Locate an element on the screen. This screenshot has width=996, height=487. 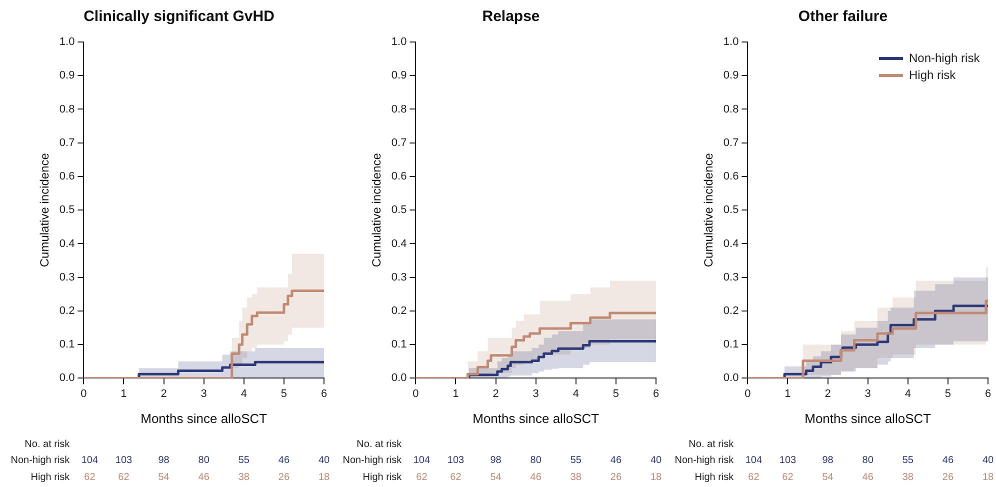
chart-title: Relapse is located at coordinates (511, 17).